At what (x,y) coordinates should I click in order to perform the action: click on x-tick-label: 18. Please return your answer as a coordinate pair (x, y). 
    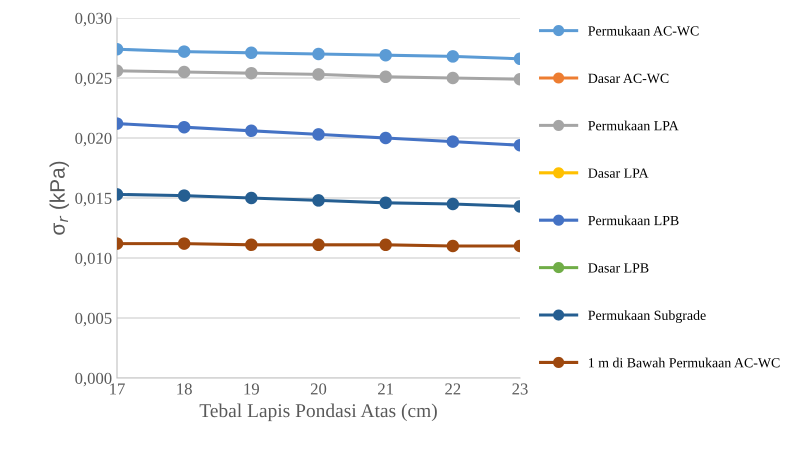
    Looking at the image, I should click on (184, 389).